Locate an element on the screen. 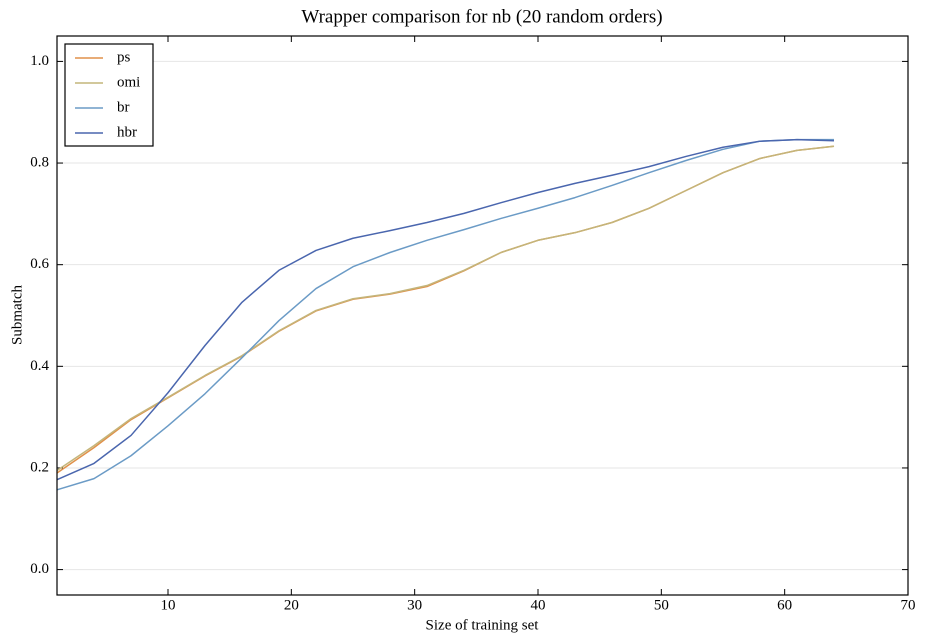 Image resolution: width=926 pixels, height=644 pixels. y-tick-label: 0.2 is located at coordinates (39, 467).